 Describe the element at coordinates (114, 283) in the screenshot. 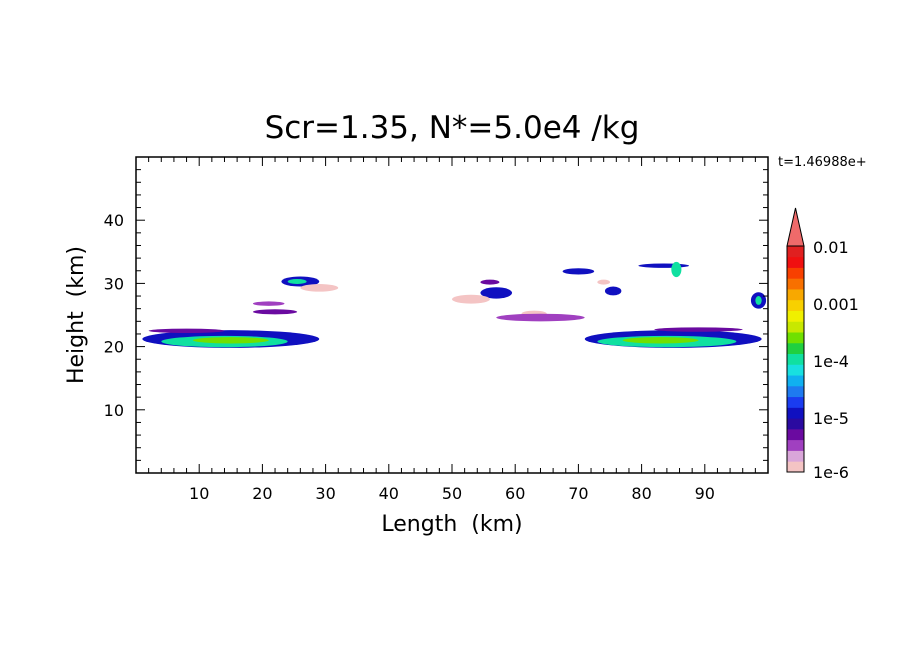

I see `y-tick-label: 30` at that location.